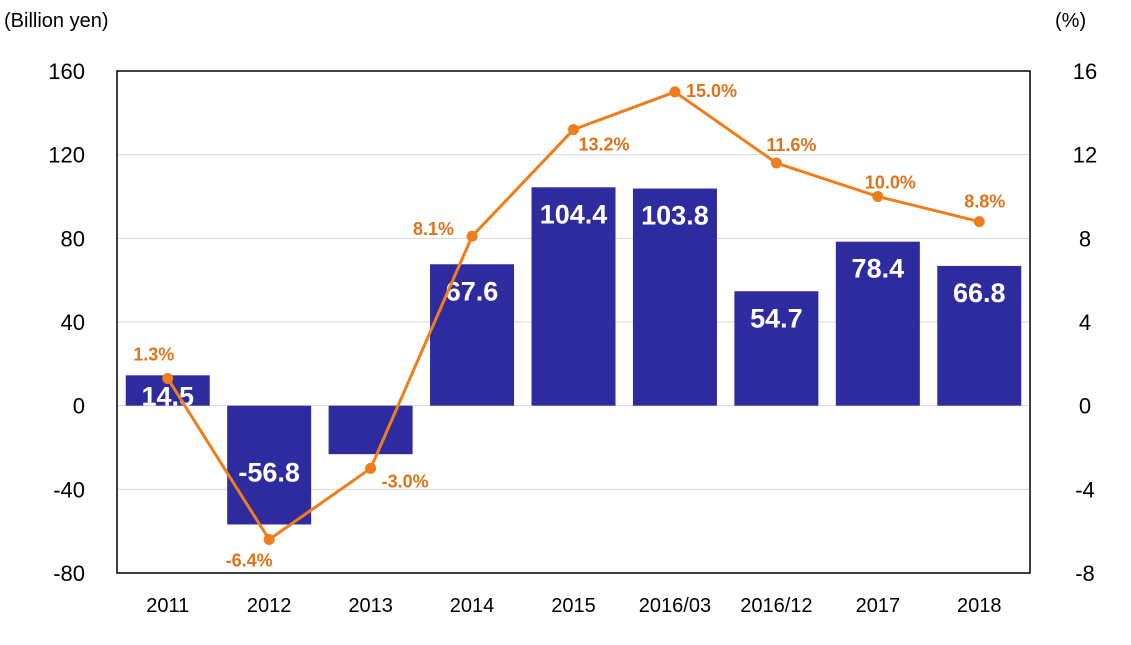 The image size is (1131, 645). What do you see at coordinates (66, 155) in the screenshot?
I see `left-tick-label: 120` at bounding box center [66, 155].